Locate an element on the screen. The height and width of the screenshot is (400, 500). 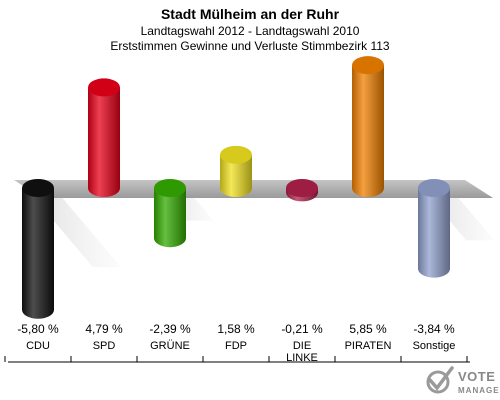
category-label: GRÜNE is located at coordinates (170, 346).